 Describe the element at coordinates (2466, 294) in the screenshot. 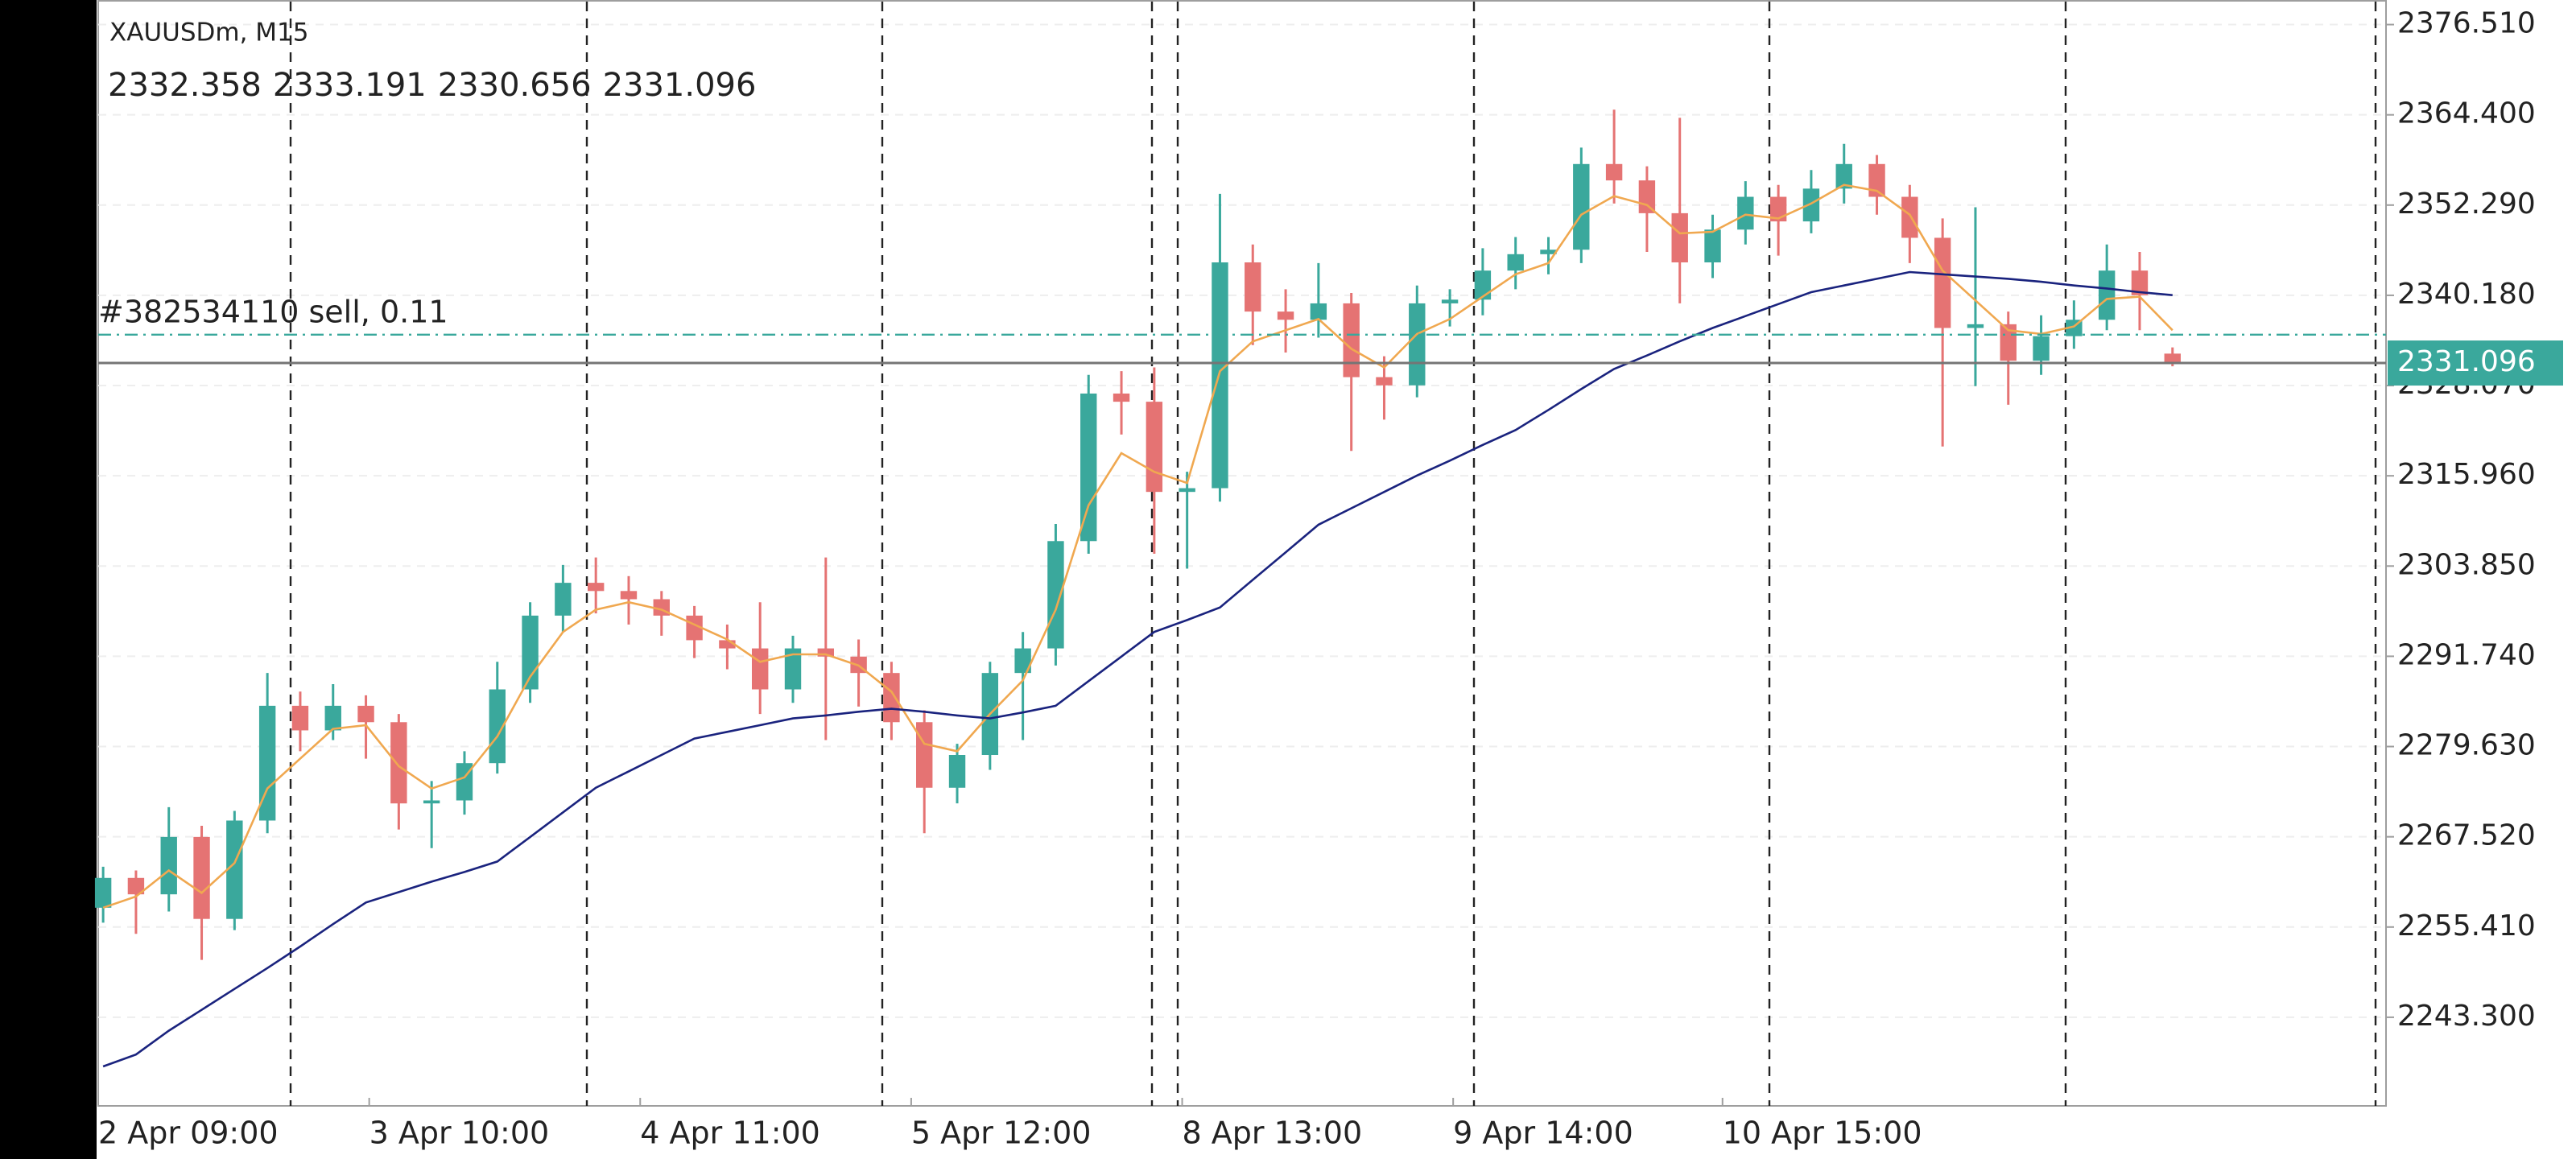

I see `y-tick-label: 2340.180` at that location.